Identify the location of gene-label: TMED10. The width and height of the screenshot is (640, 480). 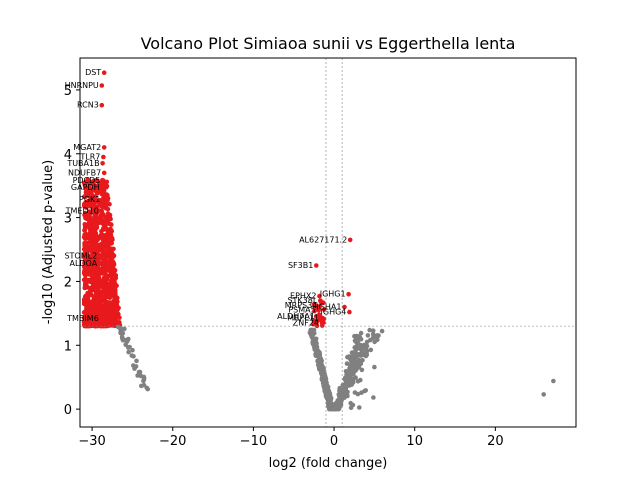
(82, 211).